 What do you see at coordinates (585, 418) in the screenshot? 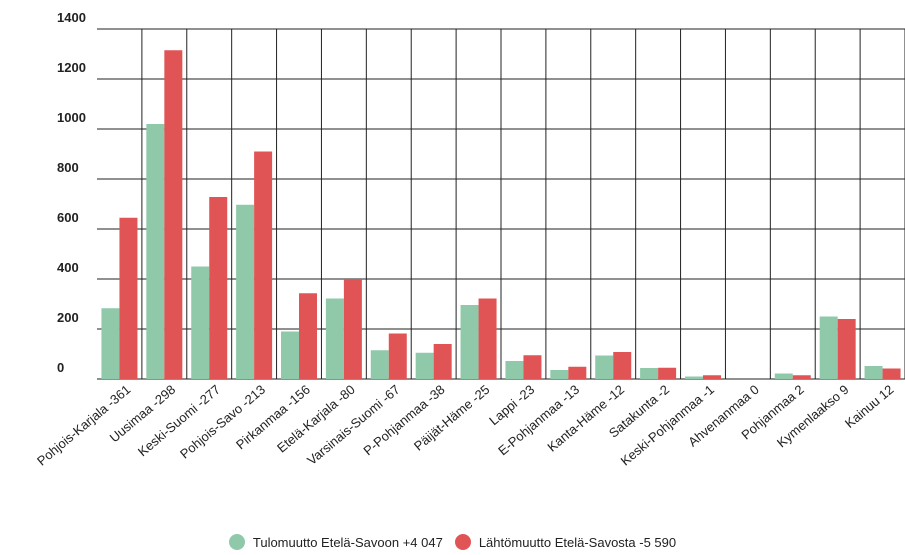
I see `x-category-label: Kanta-Häme -12` at bounding box center [585, 418].